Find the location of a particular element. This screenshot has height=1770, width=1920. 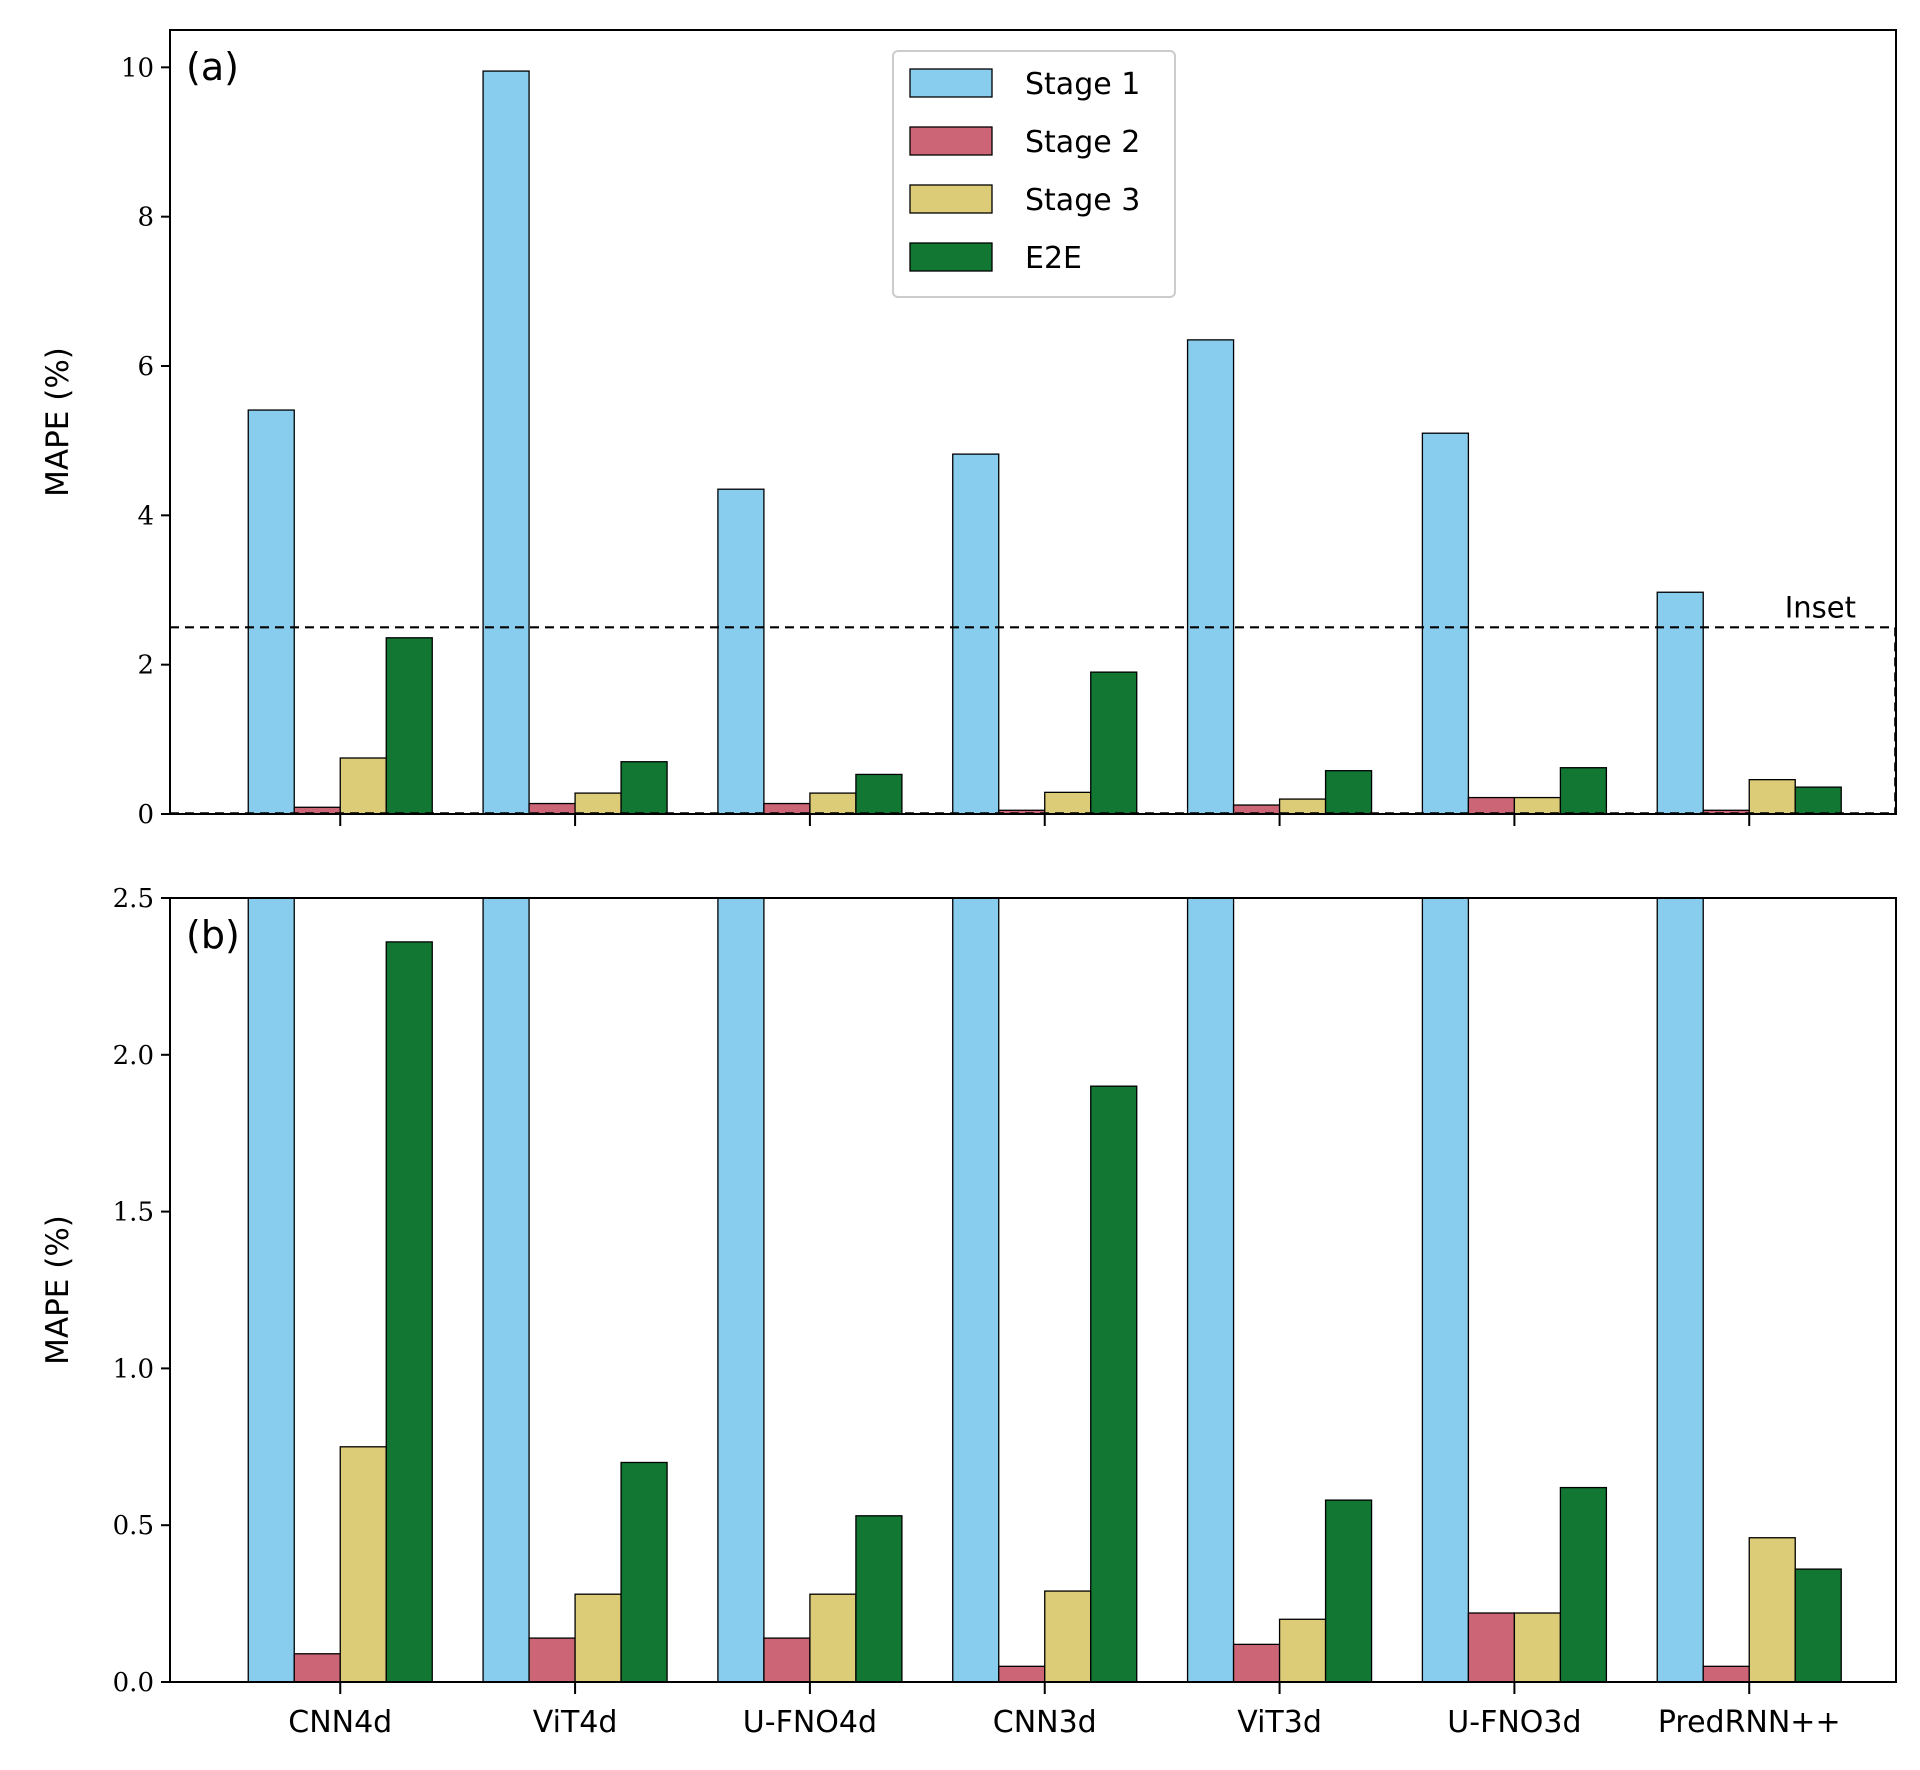

x-tick-label: CNN4d is located at coordinates (340, 1722).